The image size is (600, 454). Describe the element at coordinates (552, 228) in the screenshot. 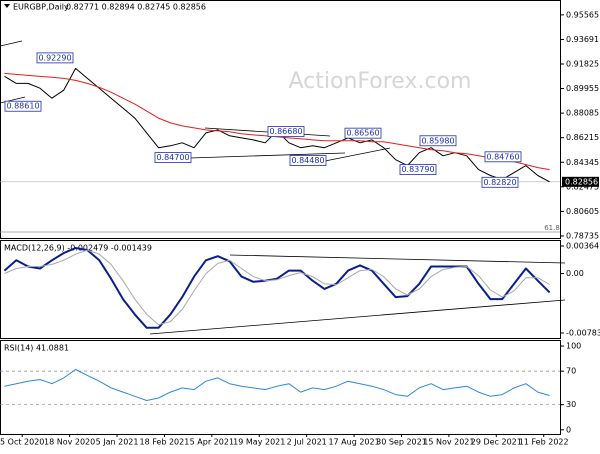

I see `fib-label: 61.8` at that location.